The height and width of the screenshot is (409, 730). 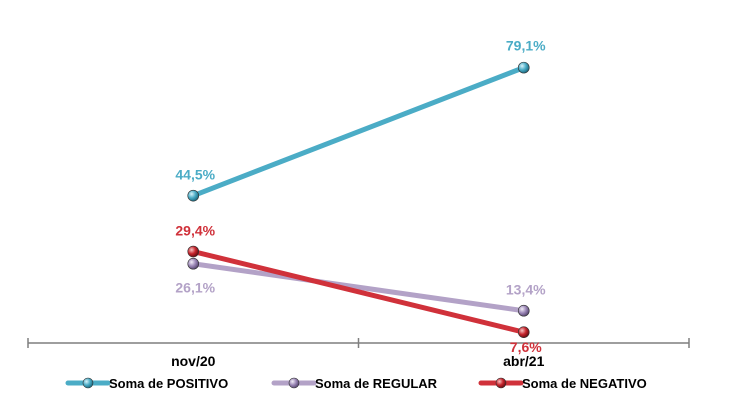 I want to click on data-label: 13,4%, so click(x=526, y=290).